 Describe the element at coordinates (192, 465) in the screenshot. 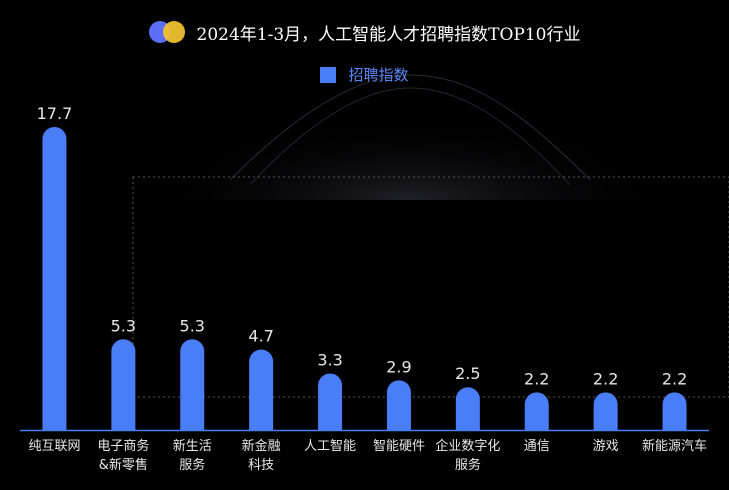

I see `category-label-2-1: 服务` at that location.